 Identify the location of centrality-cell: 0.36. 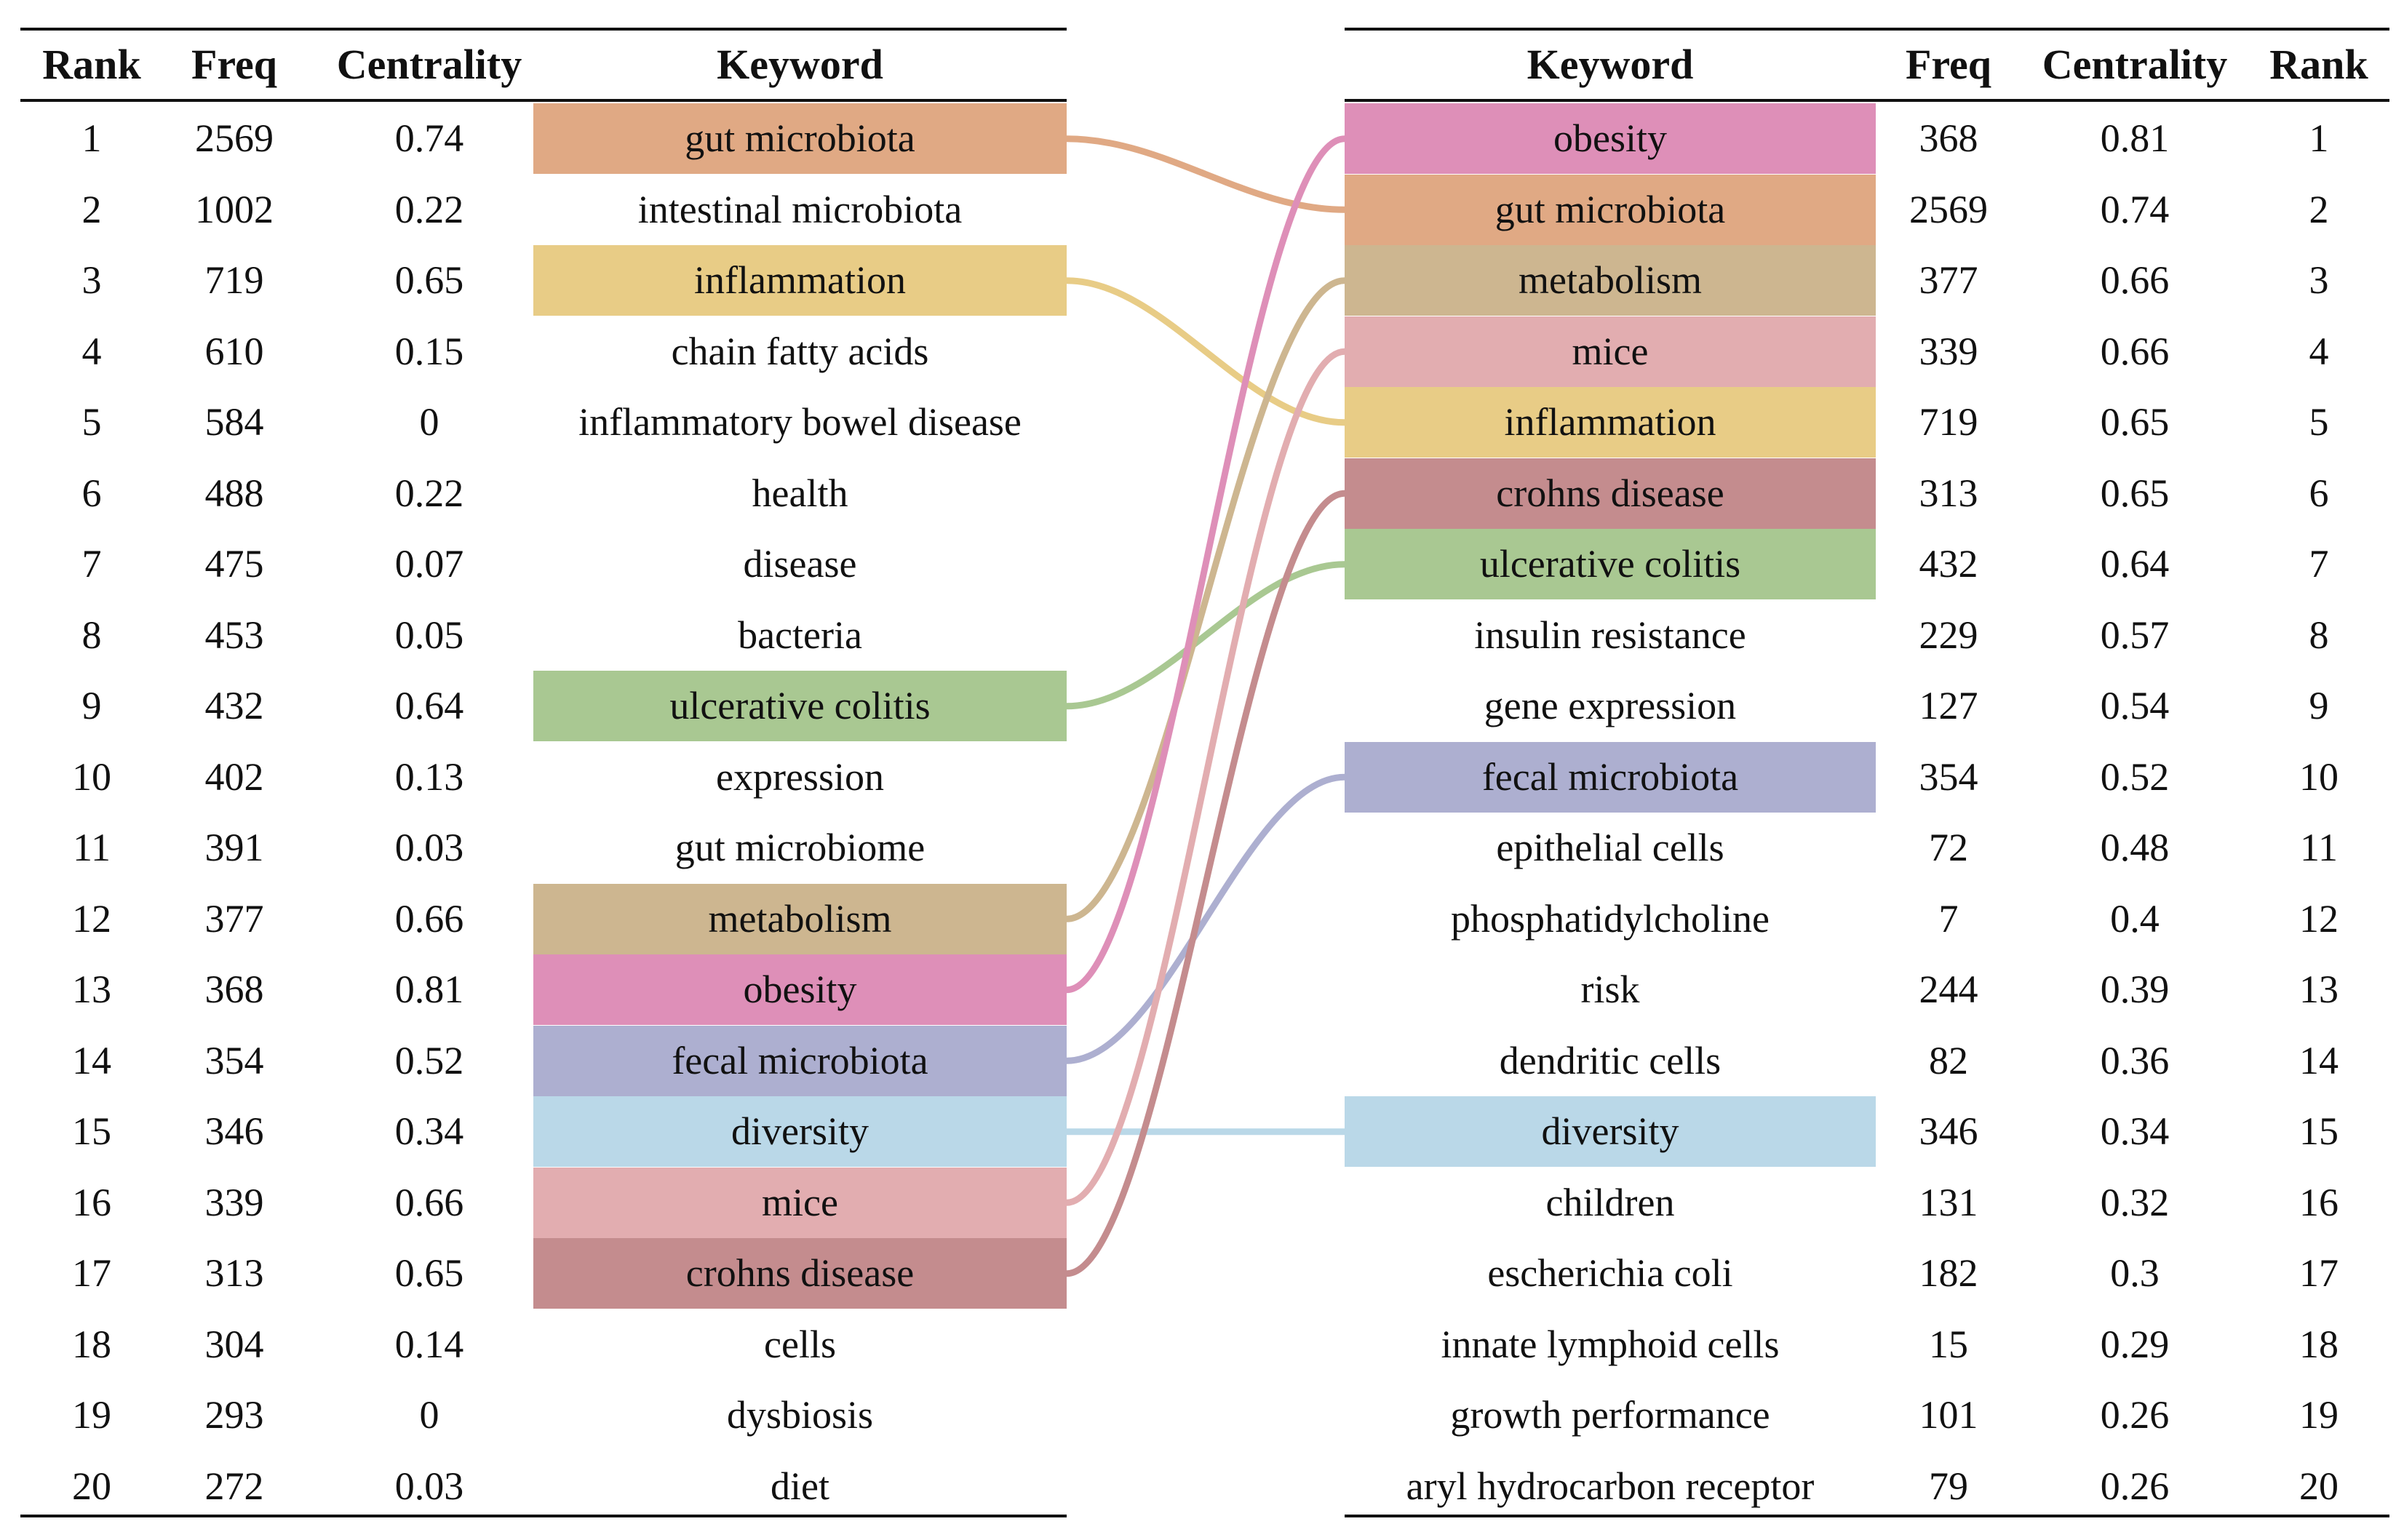
(2135, 1060).